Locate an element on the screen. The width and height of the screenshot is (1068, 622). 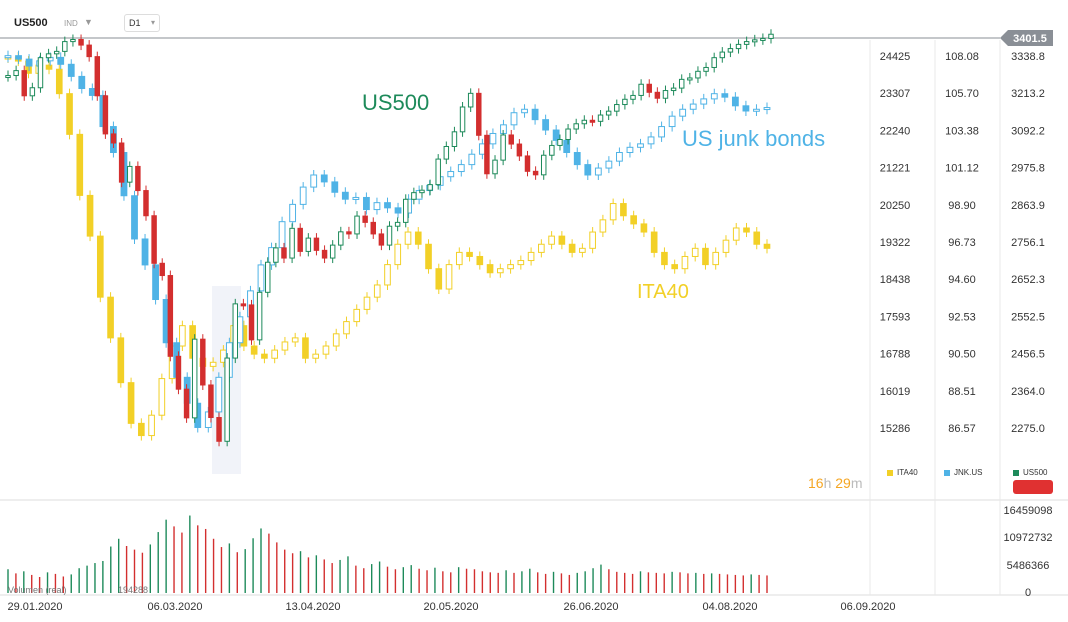
price-tick-label: 16788 is located at coordinates (895, 355).